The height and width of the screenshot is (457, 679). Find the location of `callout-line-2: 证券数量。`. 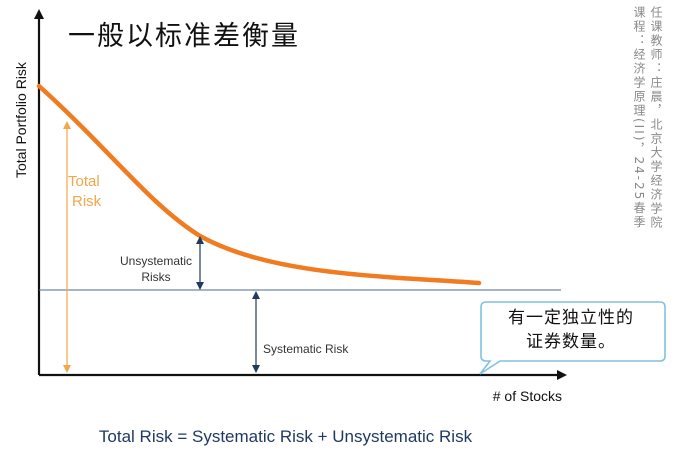

callout-line-2: 证券数量。 is located at coordinates (571, 342).